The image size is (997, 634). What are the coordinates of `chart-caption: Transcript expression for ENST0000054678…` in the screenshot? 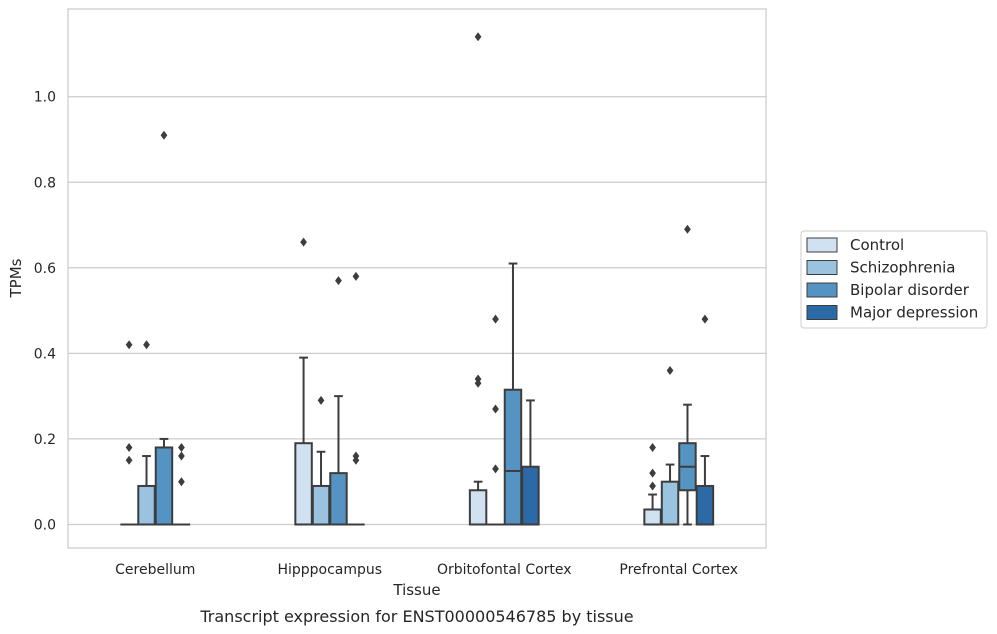 It's located at (416, 616).